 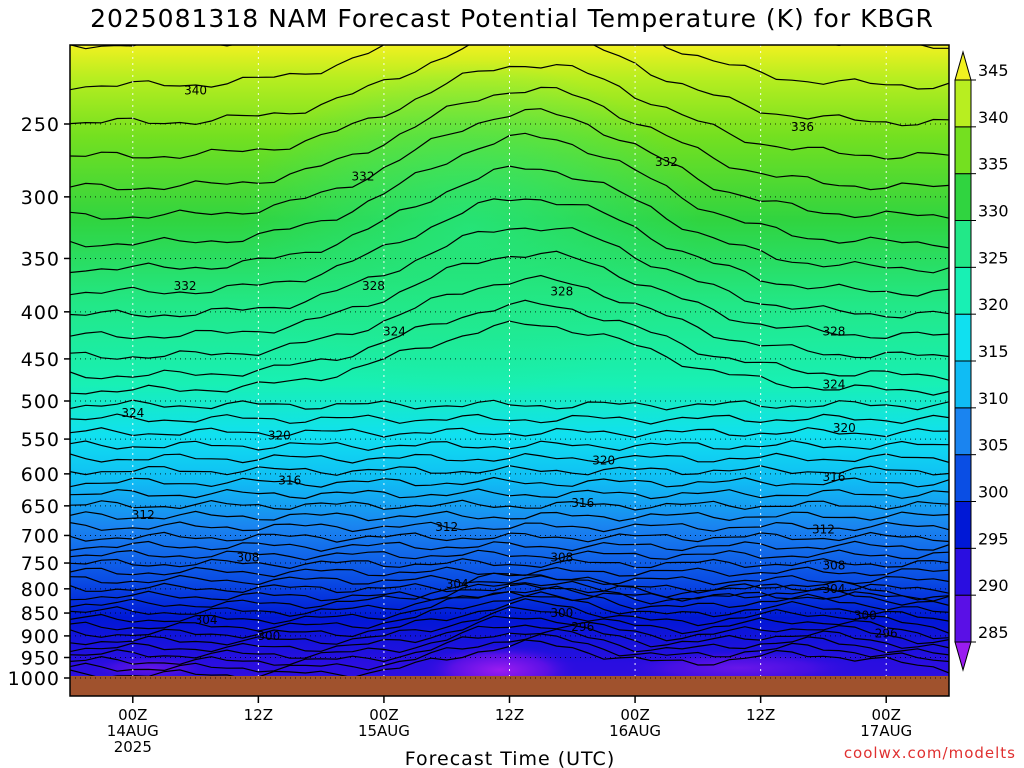 What do you see at coordinates (929, 753) in the screenshot?
I see `credit-link: coolwx.com/modelts` at bounding box center [929, 753].